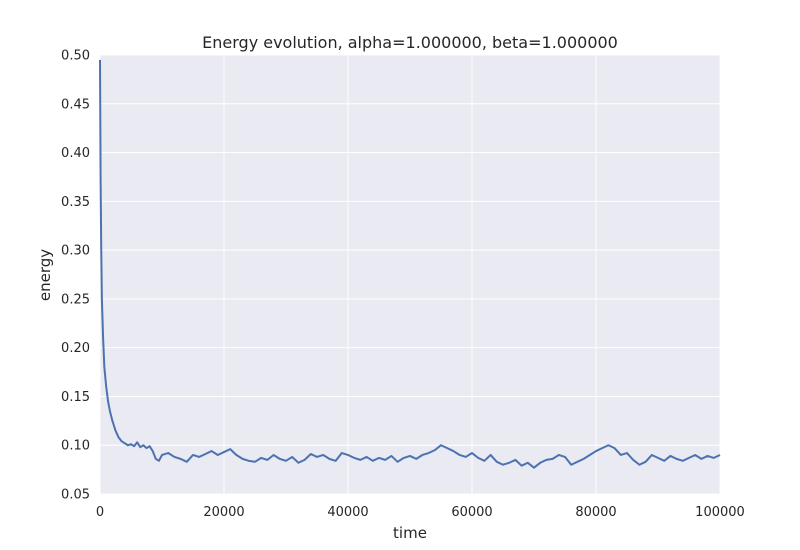  What do you see at coordinates (420, 512) in the screenshot?
I see `x-tick-labels: 0 20000 40000 60000 80000 100000` at bounding box center [420, 512].